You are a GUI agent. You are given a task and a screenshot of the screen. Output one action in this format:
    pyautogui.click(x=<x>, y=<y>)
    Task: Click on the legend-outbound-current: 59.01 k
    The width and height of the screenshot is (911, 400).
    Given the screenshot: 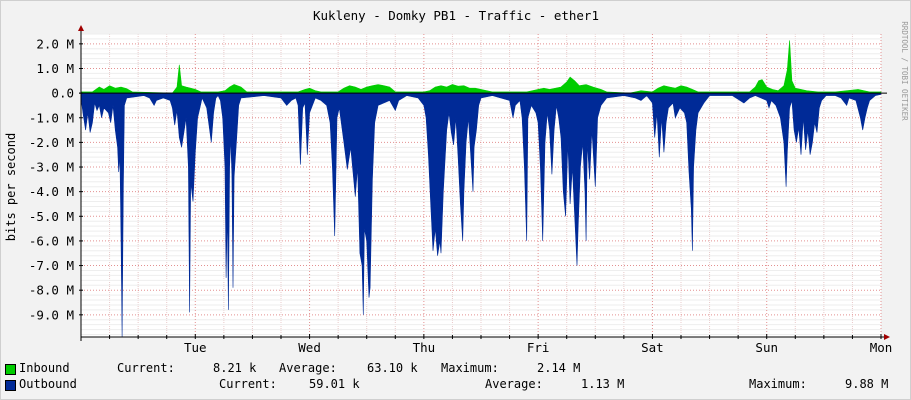 What is the action you would take?
    pyautogui.click(x=334, y=384)
    